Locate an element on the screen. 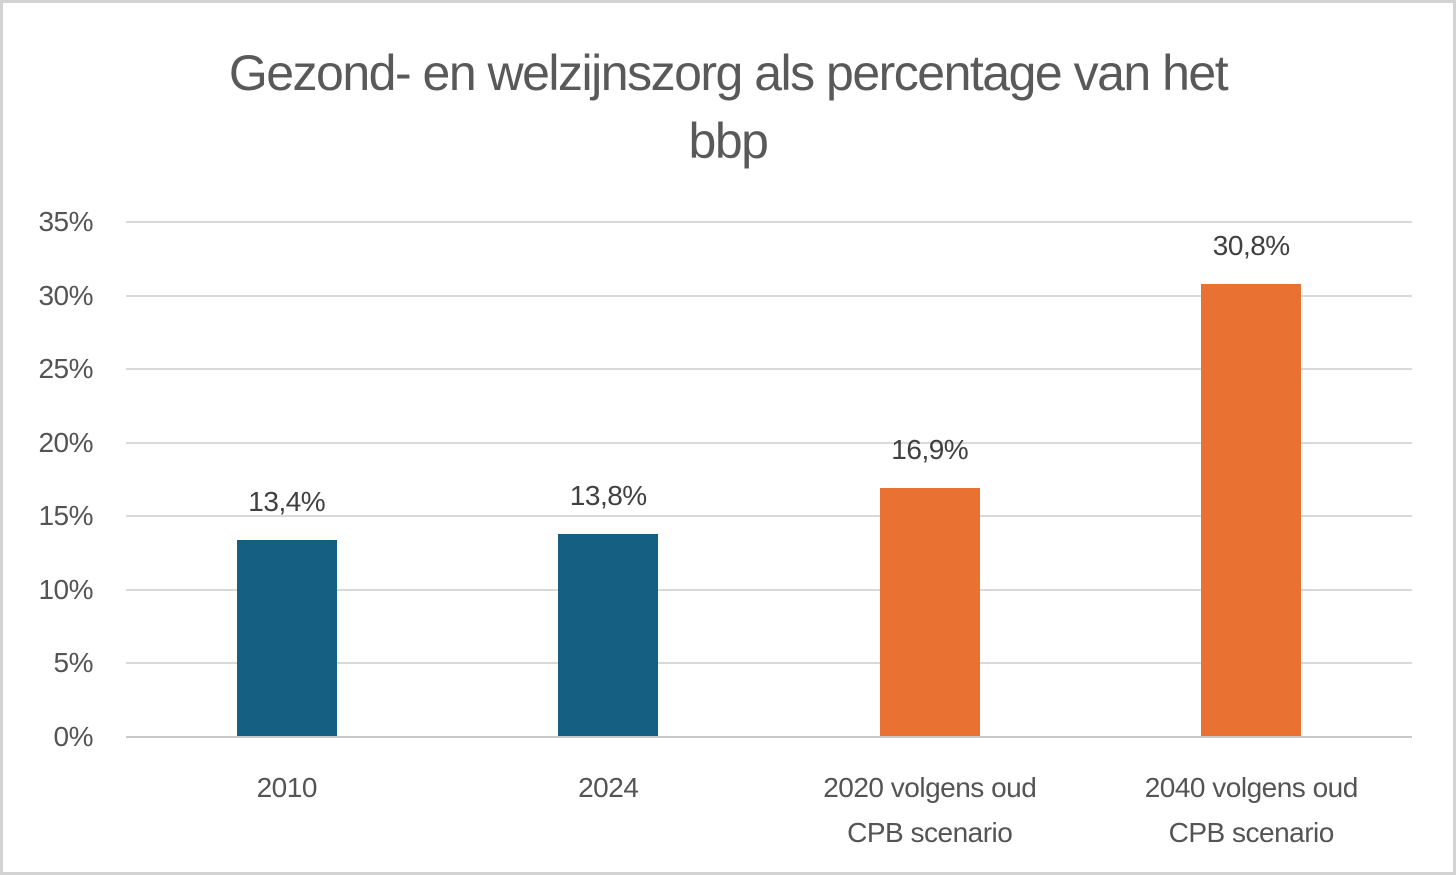  y-axis: 0% 5% 10% 15% 20% 25% 30% 35% is located at coordinates (48, 479).